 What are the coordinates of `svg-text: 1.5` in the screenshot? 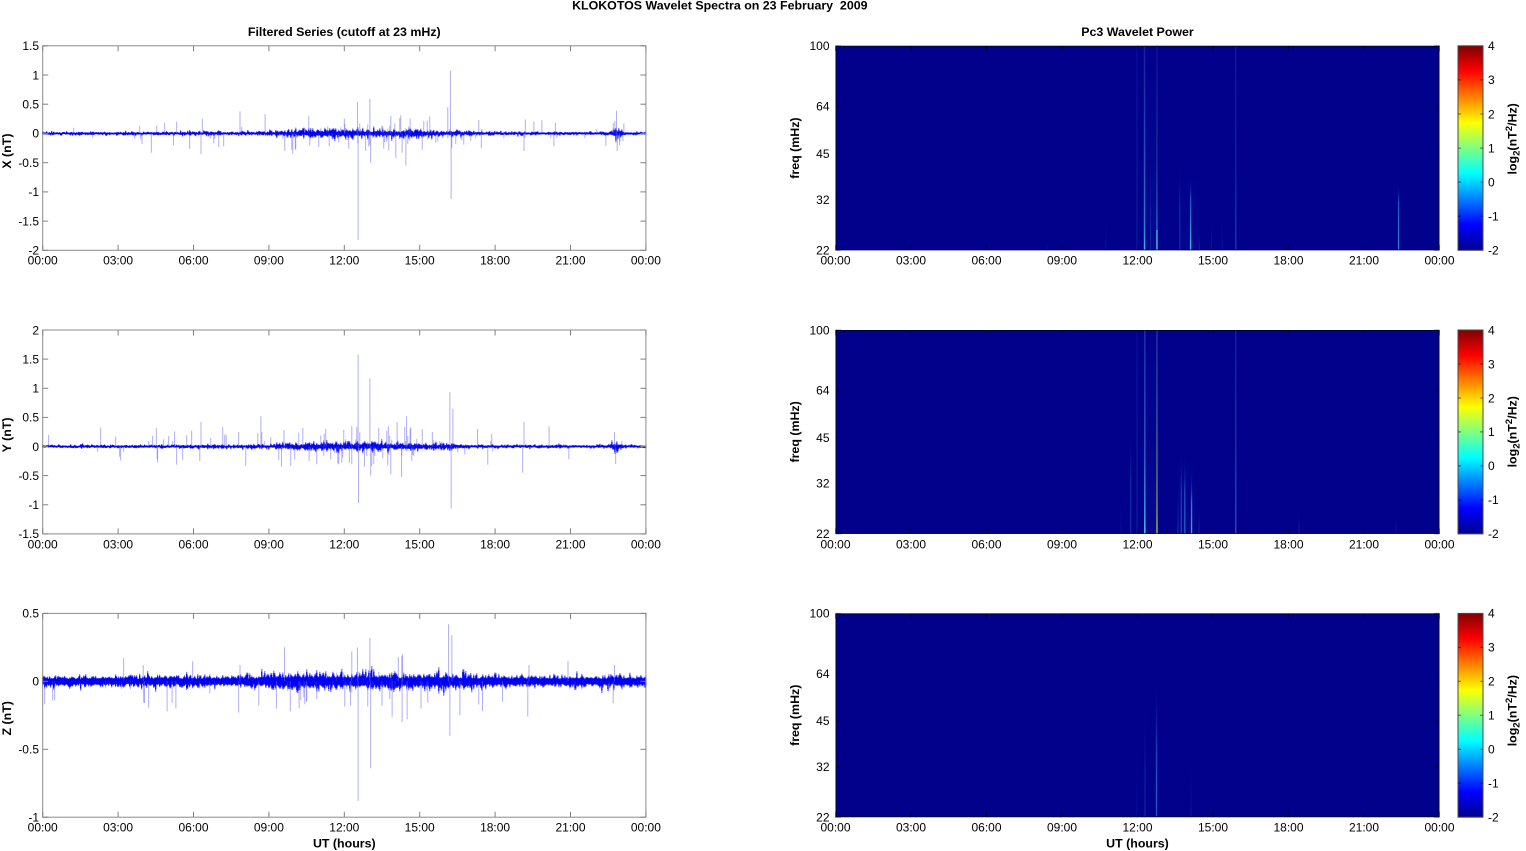 It's located at (30, 46).